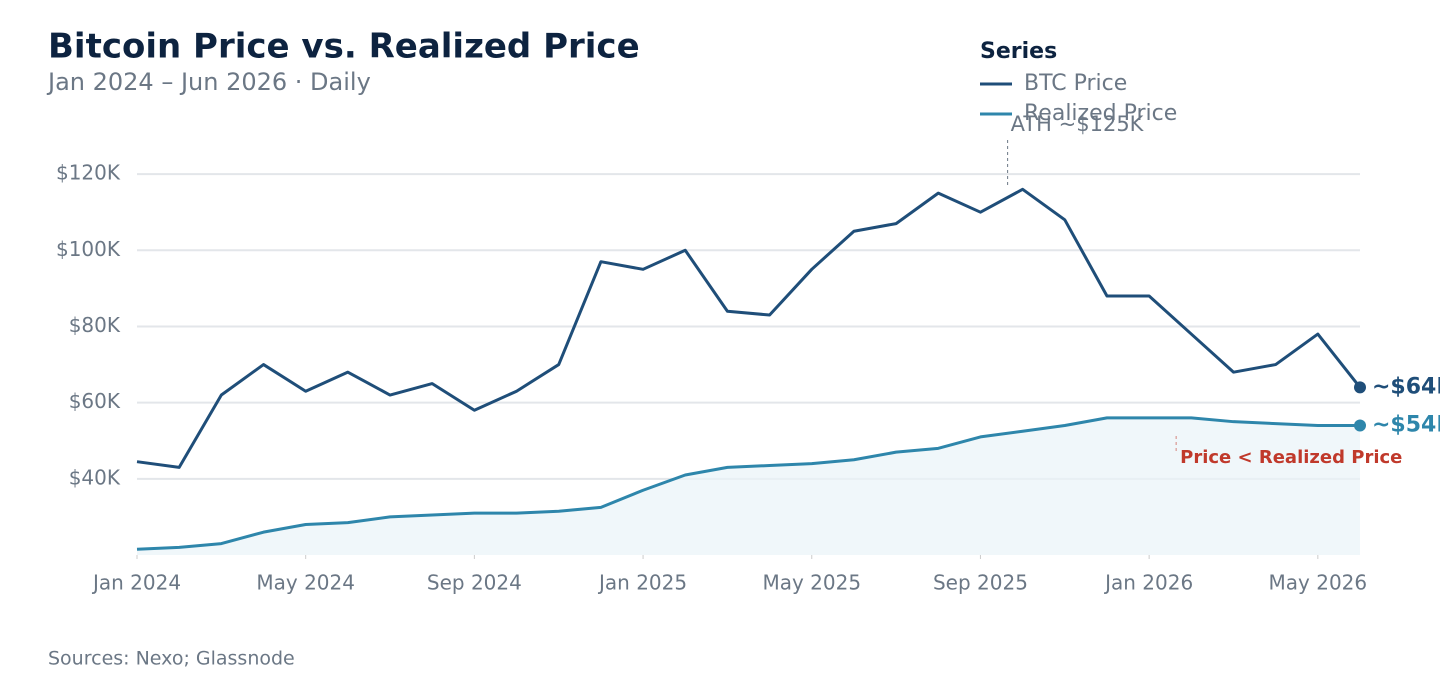 The height and width of the screenshot is (690, 1440). What do you see at coordinates (474, 583) in the screenshot?
I see `x-tick-label: Sep 2024` at bounding box center [474, 583].